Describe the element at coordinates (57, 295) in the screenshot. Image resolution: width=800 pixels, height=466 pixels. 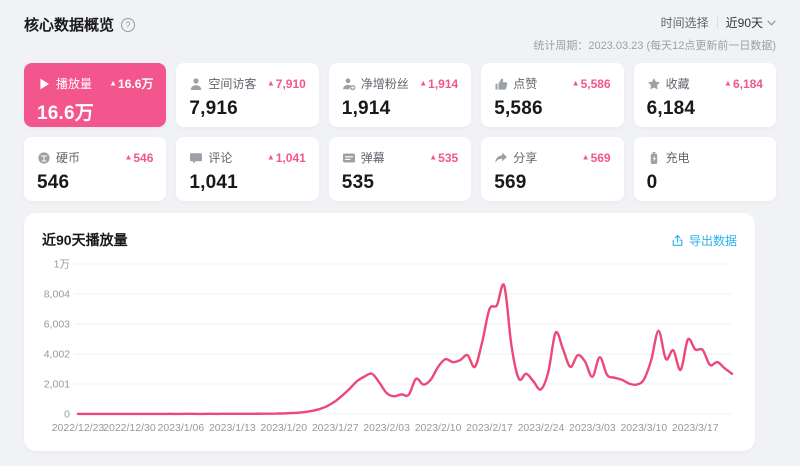
I see `svg-text: 8,004` at that location.